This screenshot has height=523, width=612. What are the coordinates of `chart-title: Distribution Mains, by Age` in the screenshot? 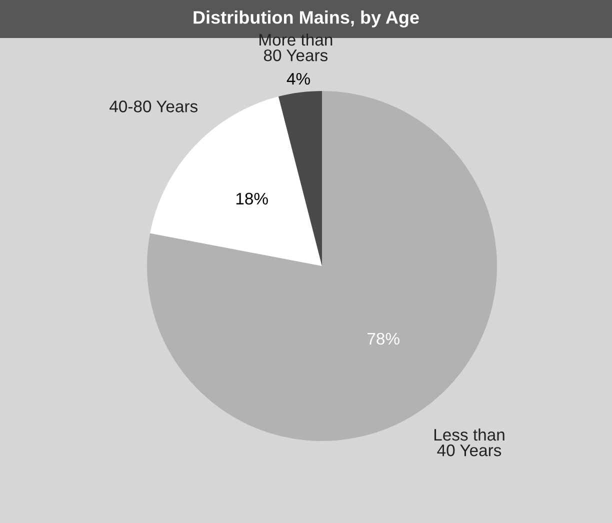 It's located at (306, 19).